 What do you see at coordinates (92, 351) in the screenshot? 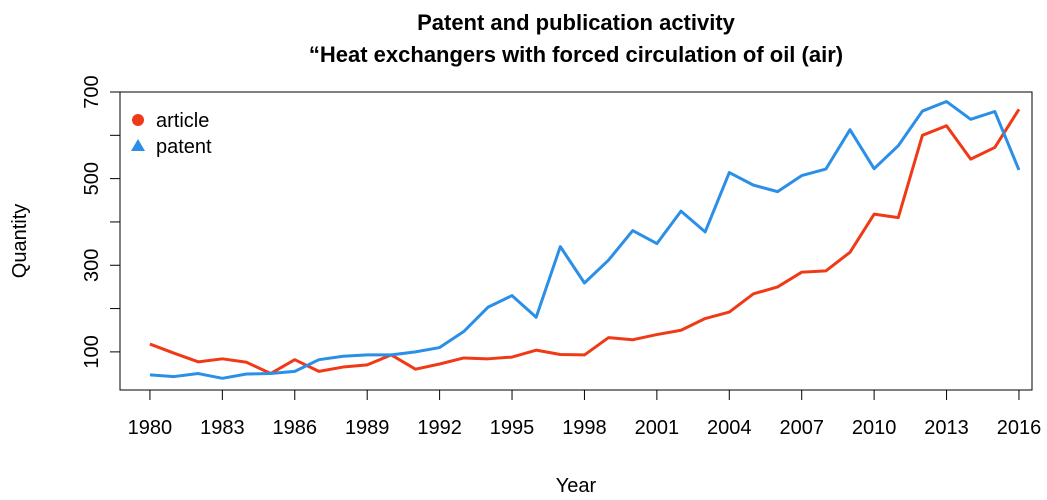
I see `y-tick-label: 100` at bounding box center [92, 351].